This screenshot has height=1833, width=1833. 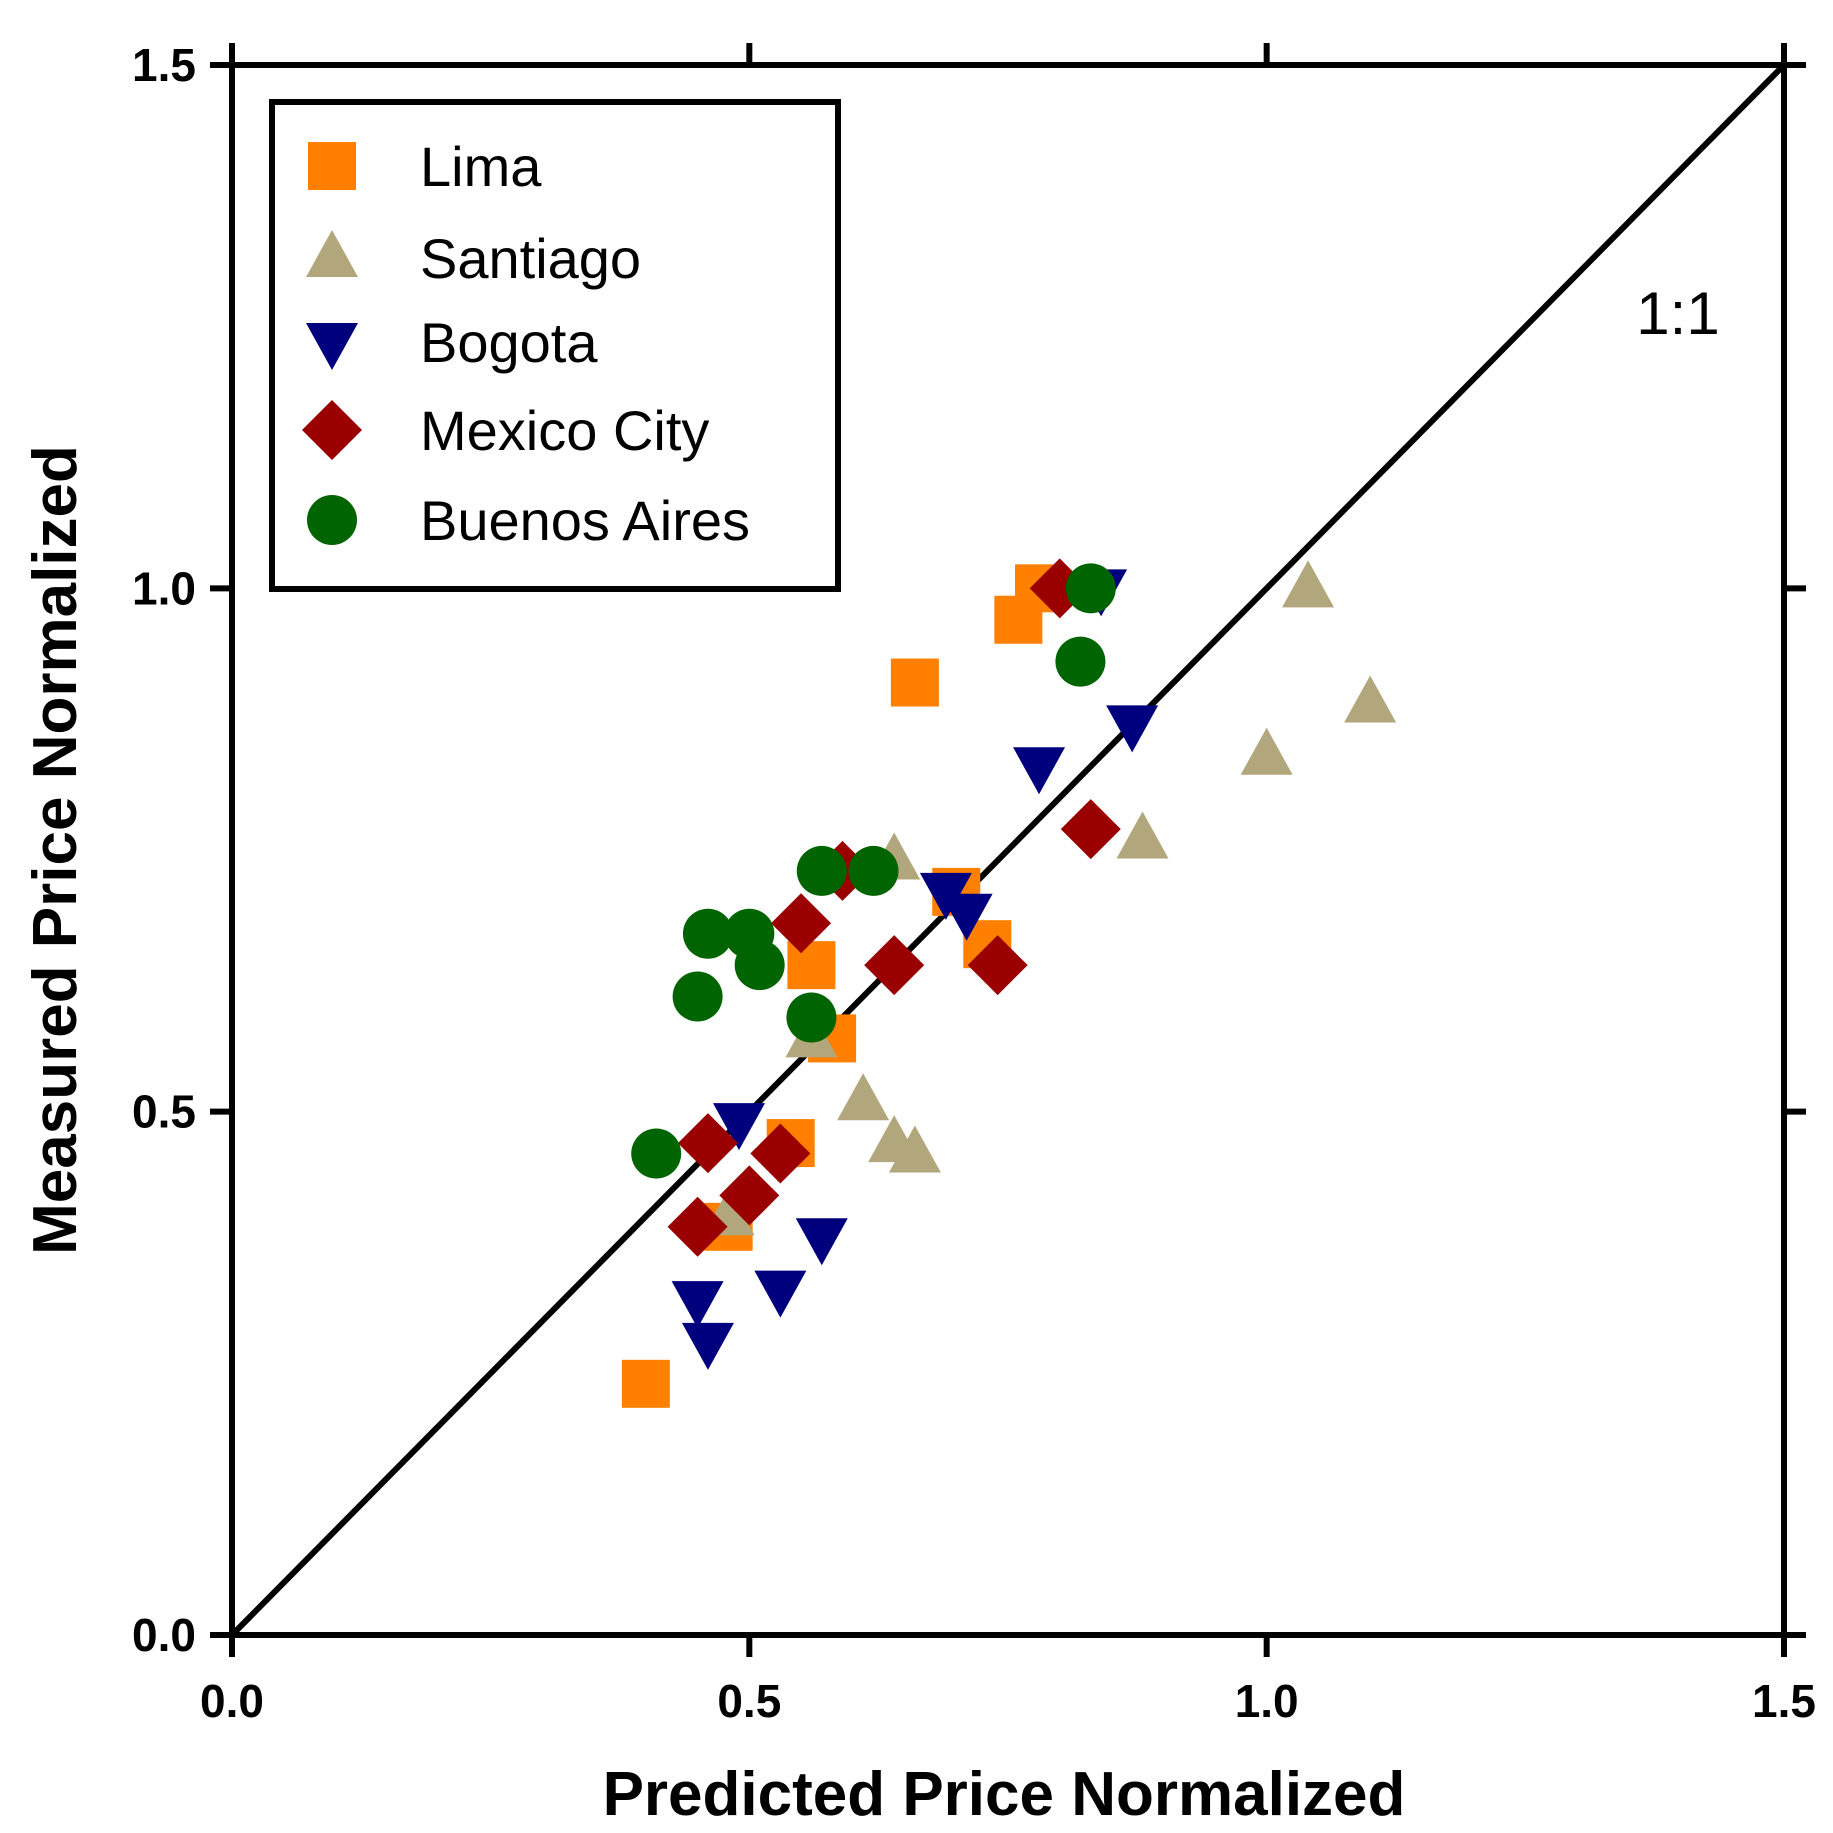 I want to click on x-axis-title: Predicted Price Normalized, so click(x=1004, y=1794).